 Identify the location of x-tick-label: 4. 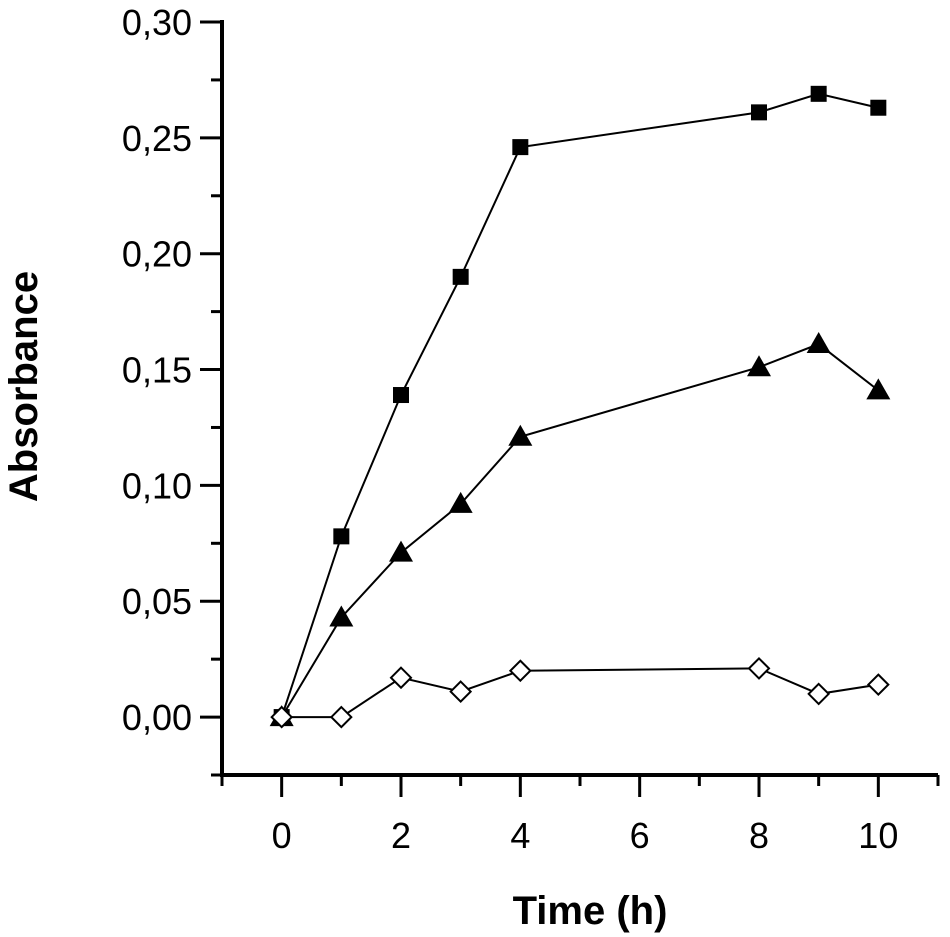
(520, 835).